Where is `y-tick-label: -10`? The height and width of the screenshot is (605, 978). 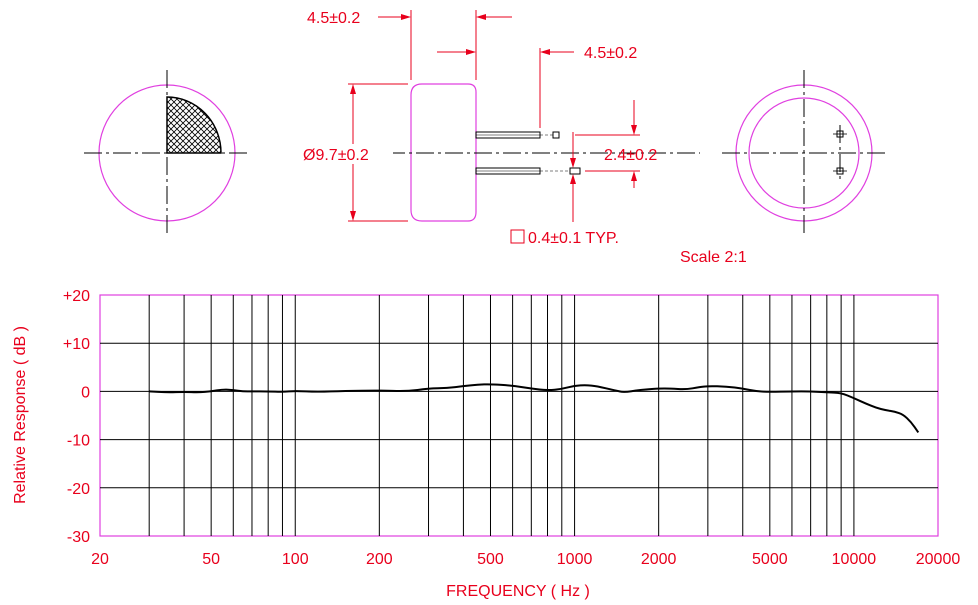 y-tick-label: -10 is located at coordinates (78, 441).